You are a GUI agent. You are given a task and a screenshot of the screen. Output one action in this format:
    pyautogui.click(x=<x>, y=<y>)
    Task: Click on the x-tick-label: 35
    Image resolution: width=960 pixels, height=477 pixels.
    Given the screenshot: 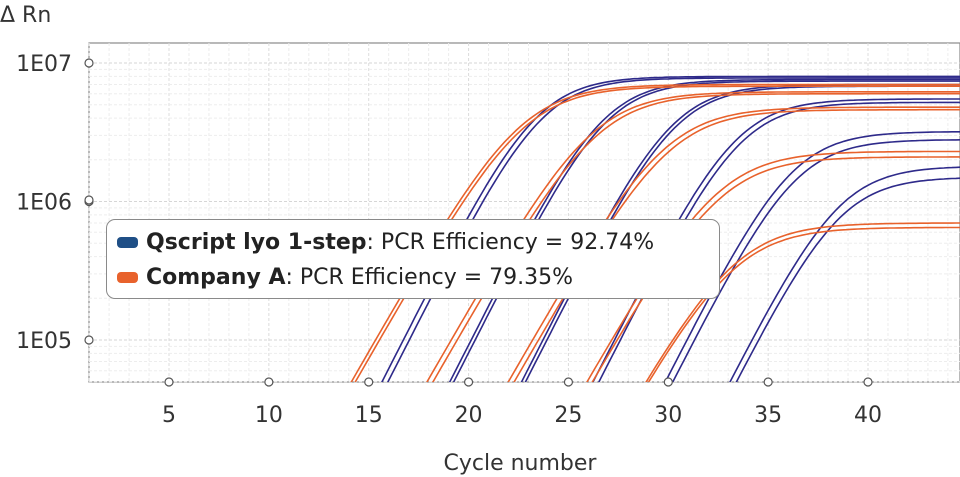 What is the action you would take?
    pyautogui.click(x=768, y=415)
    